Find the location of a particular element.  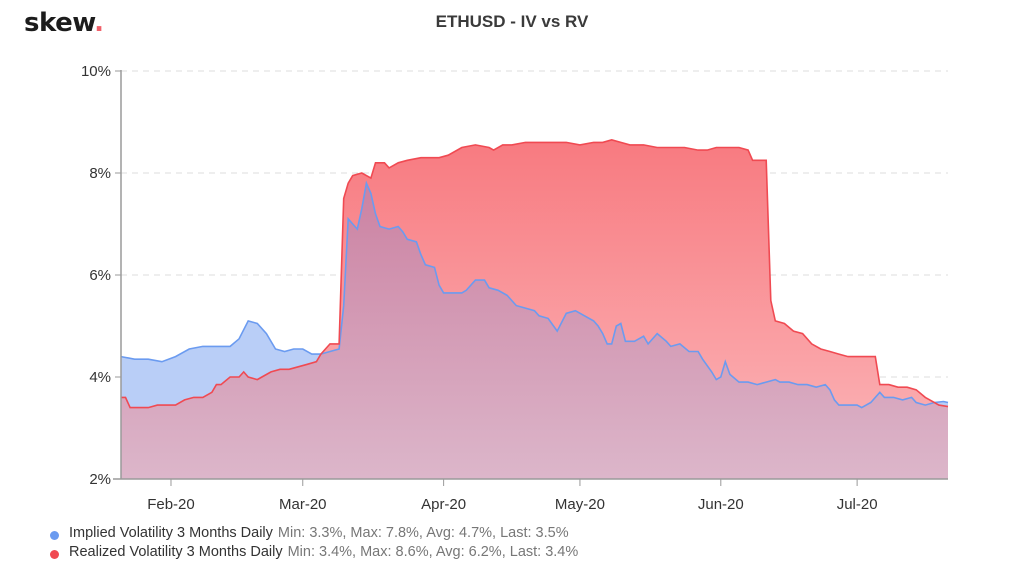

logo-text: skew is located at coordinates (59, 23).